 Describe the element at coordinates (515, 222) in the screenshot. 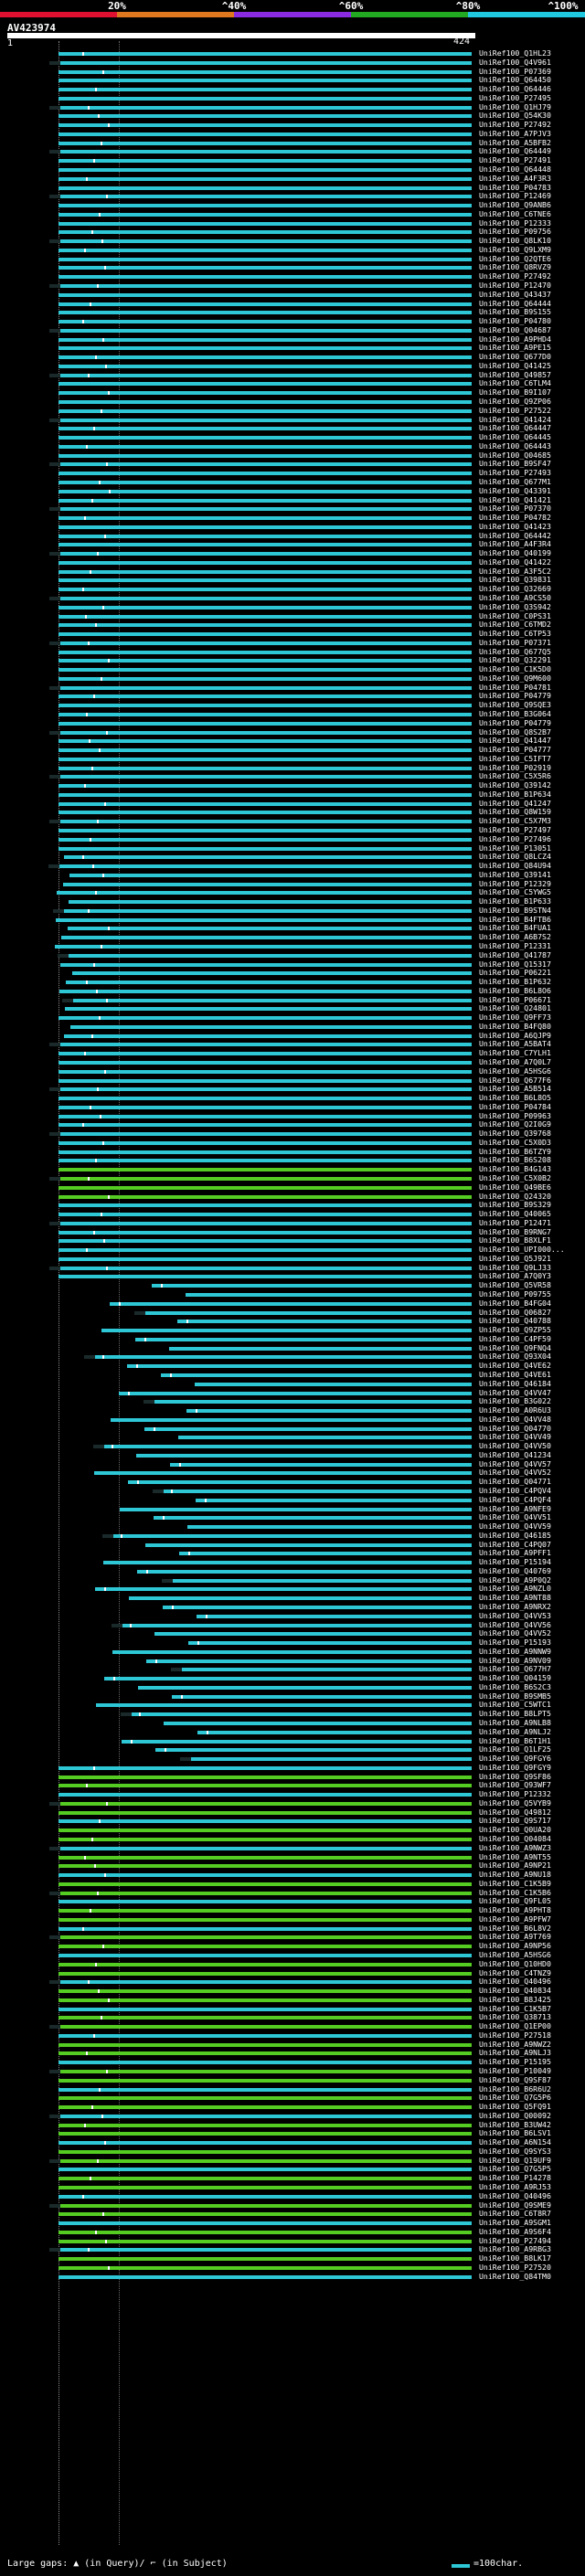

I see `hit-id-link: UniRef100_P12333` at that location.